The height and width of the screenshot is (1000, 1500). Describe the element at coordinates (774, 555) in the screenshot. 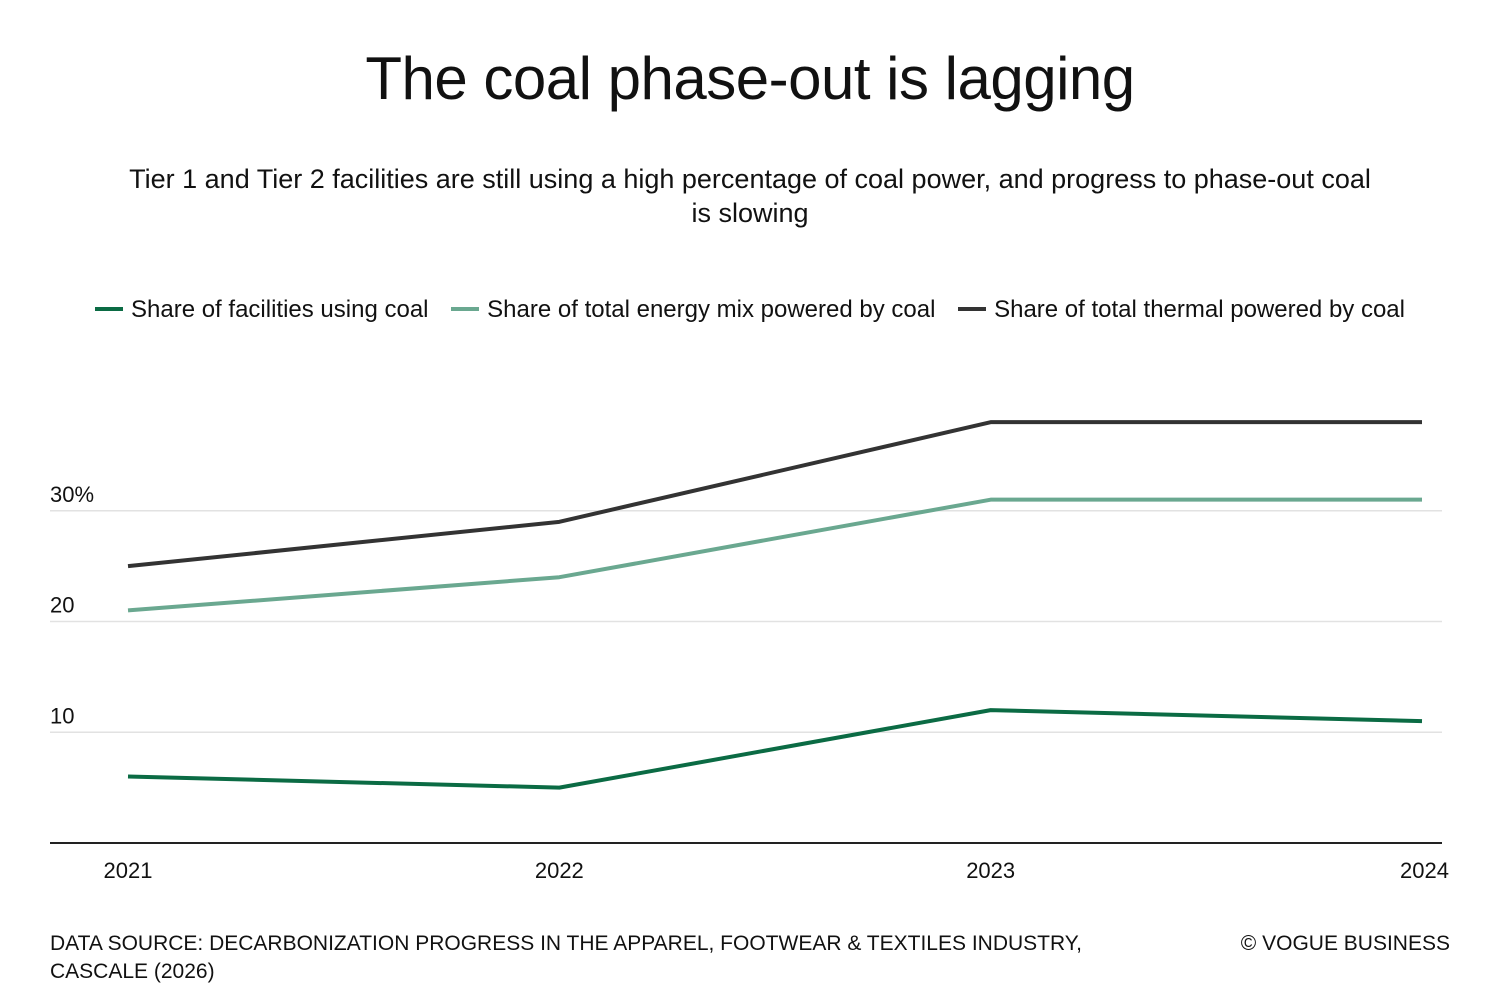

I see `series-line-energy-mix` at that location.